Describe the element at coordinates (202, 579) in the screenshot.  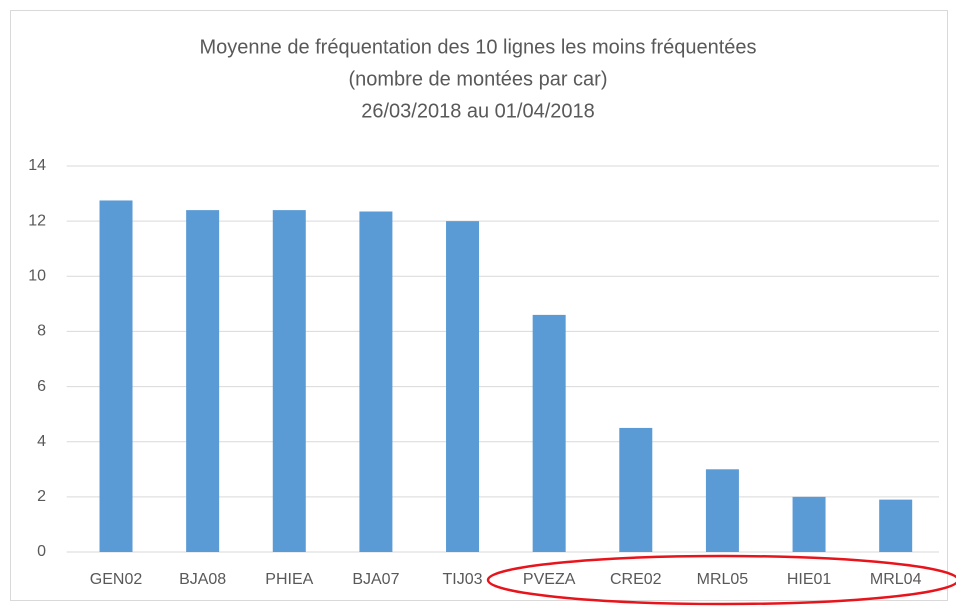
I see `x-tick-label: BJA08` at that location.